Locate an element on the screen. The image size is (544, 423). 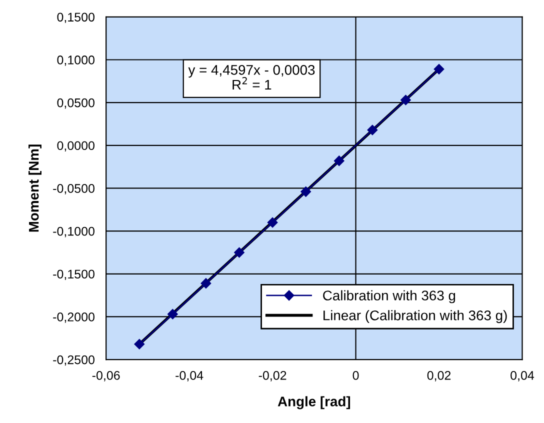
y-tick-label: -0,0500 is located at coordinates (73, 189).